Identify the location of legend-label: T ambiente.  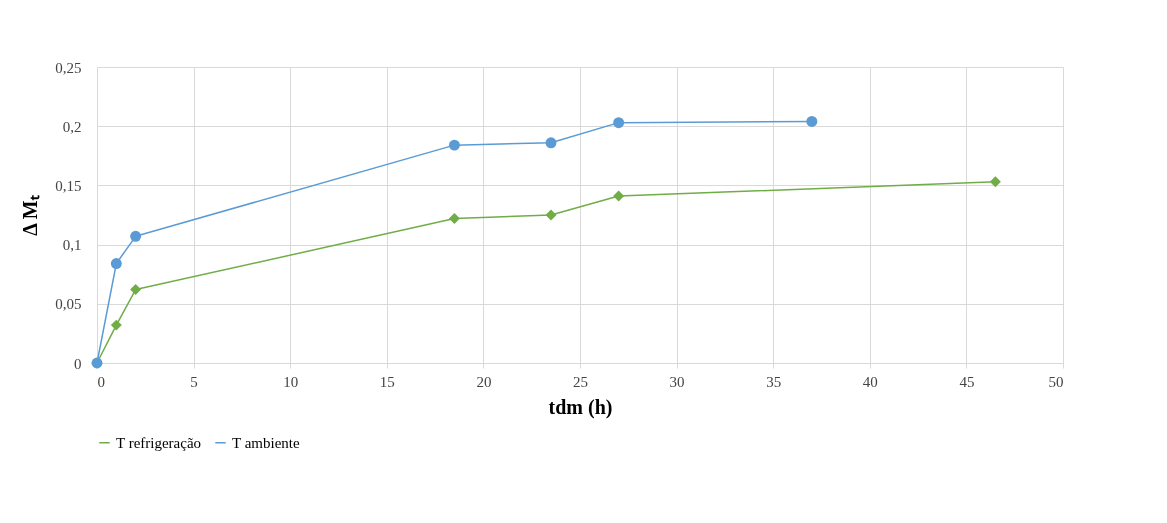
(266, 442).